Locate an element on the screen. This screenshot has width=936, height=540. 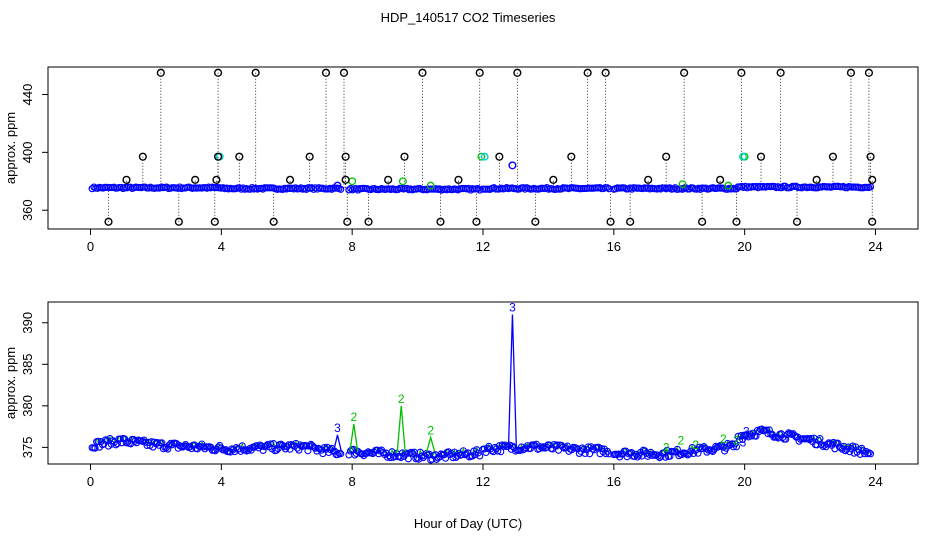
bottom-panel-ylabel: approx. ppm is located at coordinates (10, 383).